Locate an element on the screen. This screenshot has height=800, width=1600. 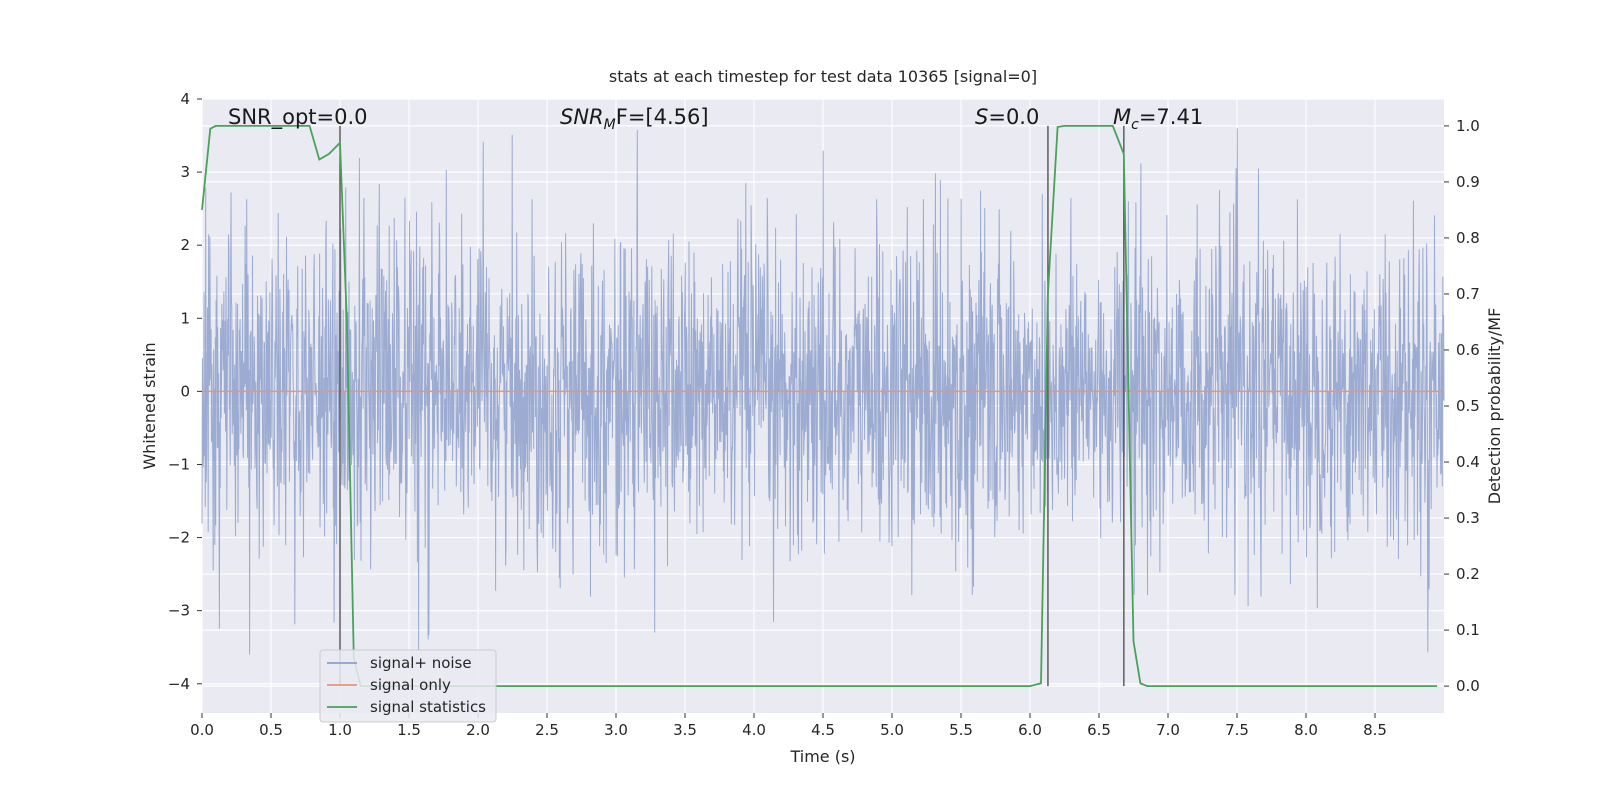
annotation-mc: Mc=7.41 is located at coordinates (1158, 119).